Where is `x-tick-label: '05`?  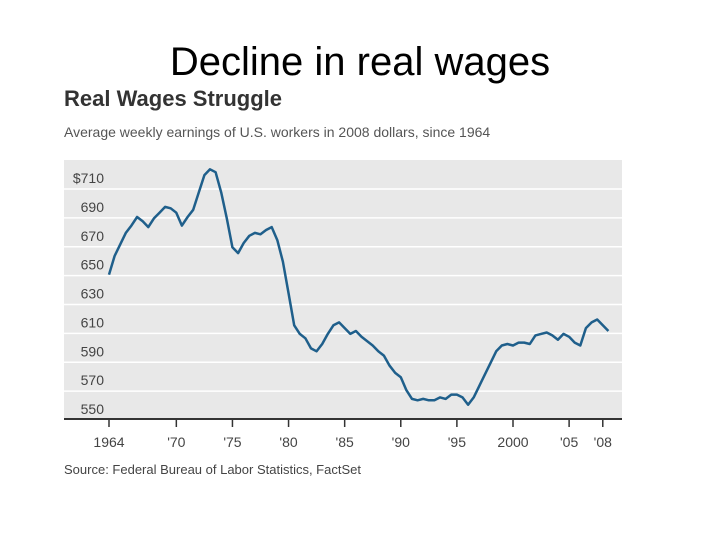
x-tick-label: '05 is located at coordinates (569, 442).